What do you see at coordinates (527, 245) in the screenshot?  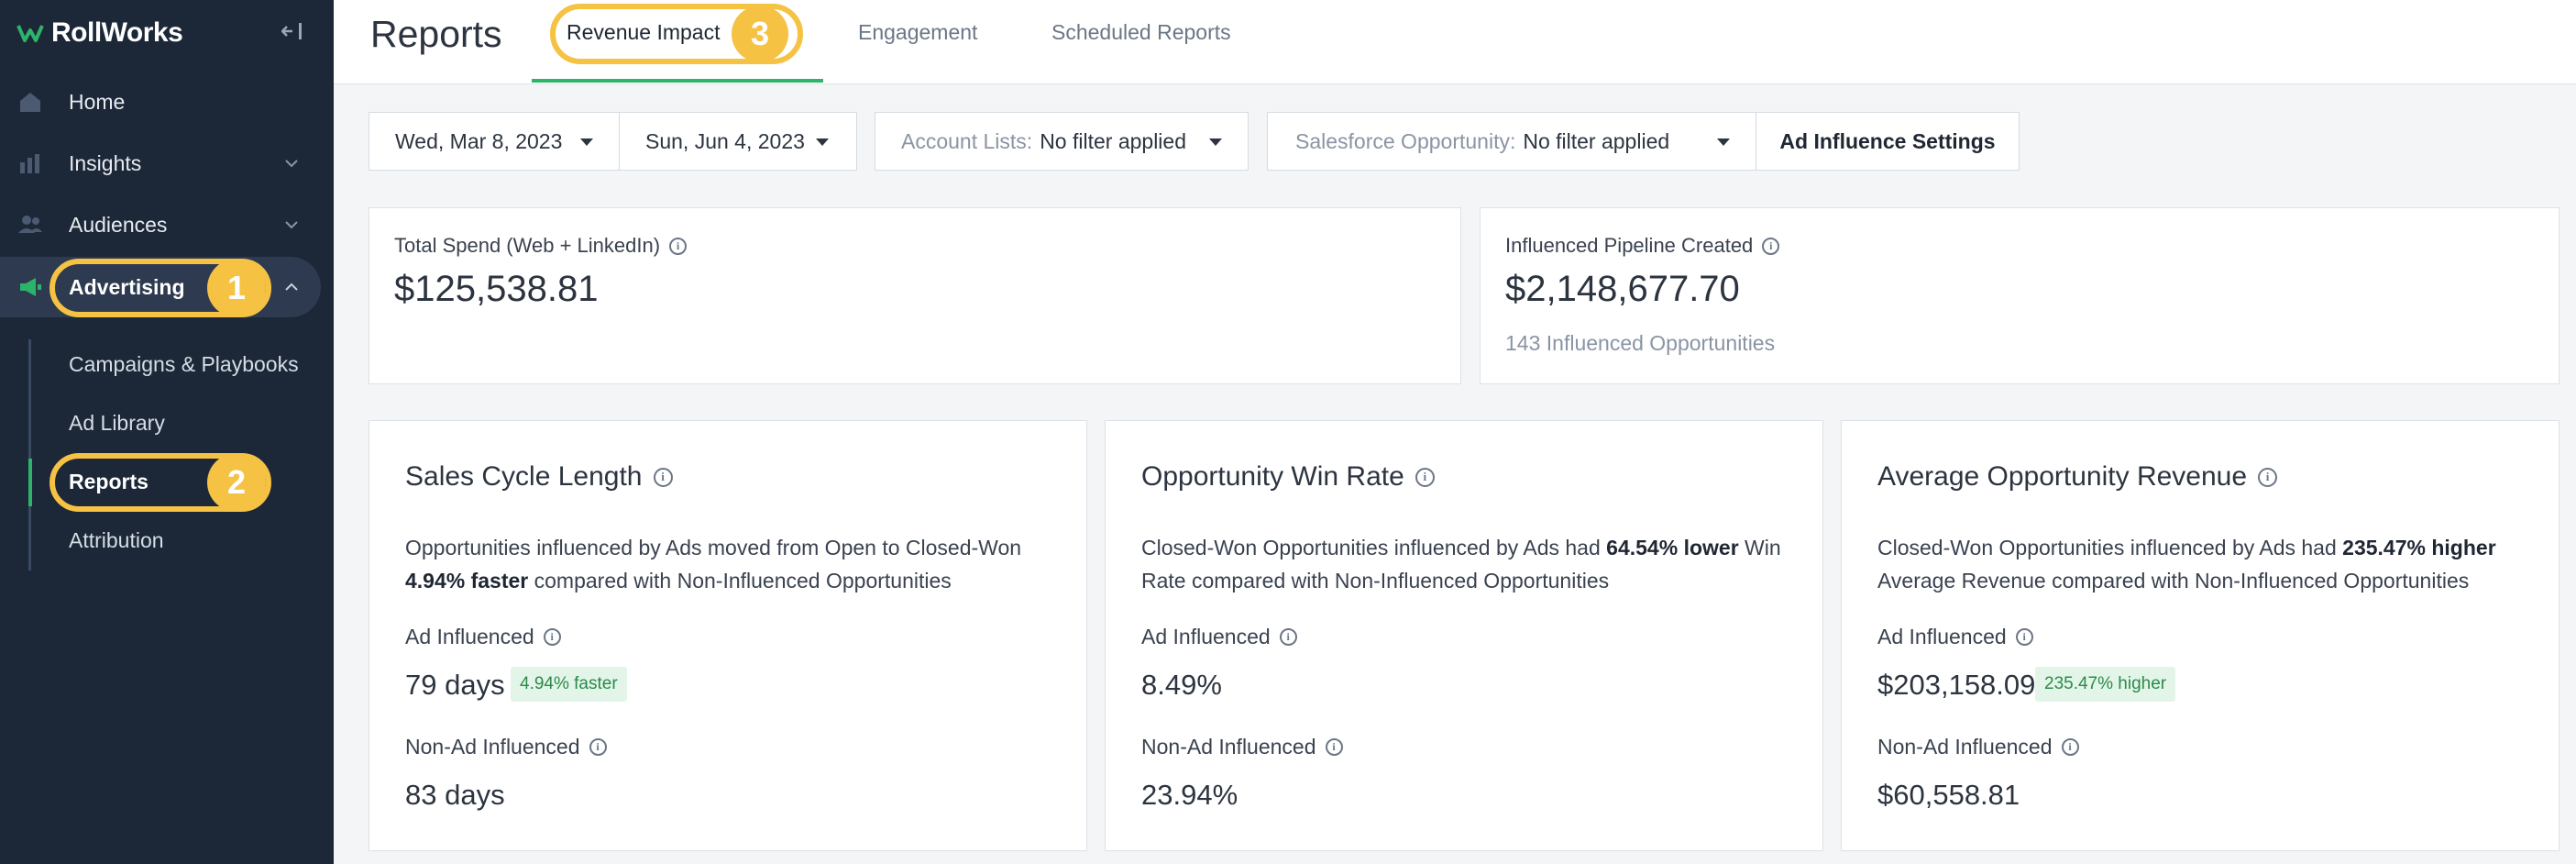 I see `total-spend-label: Total Spend (Web + LinkedIn)` at bounding box center [527, 245].